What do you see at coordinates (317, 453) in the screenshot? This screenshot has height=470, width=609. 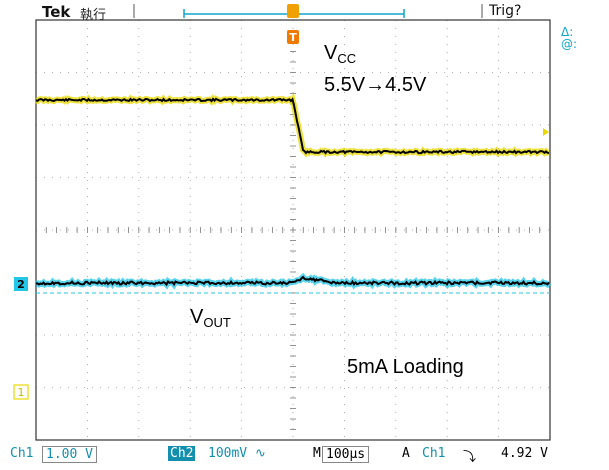 I see `timebase-label: M` at bounding box center [317, 453].